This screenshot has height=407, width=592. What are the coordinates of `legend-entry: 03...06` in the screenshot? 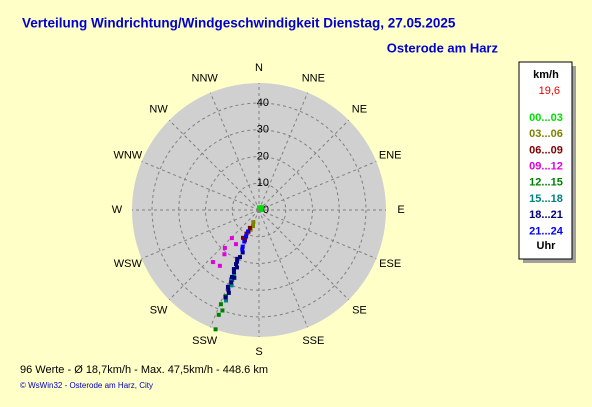 It's located at (546, 134).